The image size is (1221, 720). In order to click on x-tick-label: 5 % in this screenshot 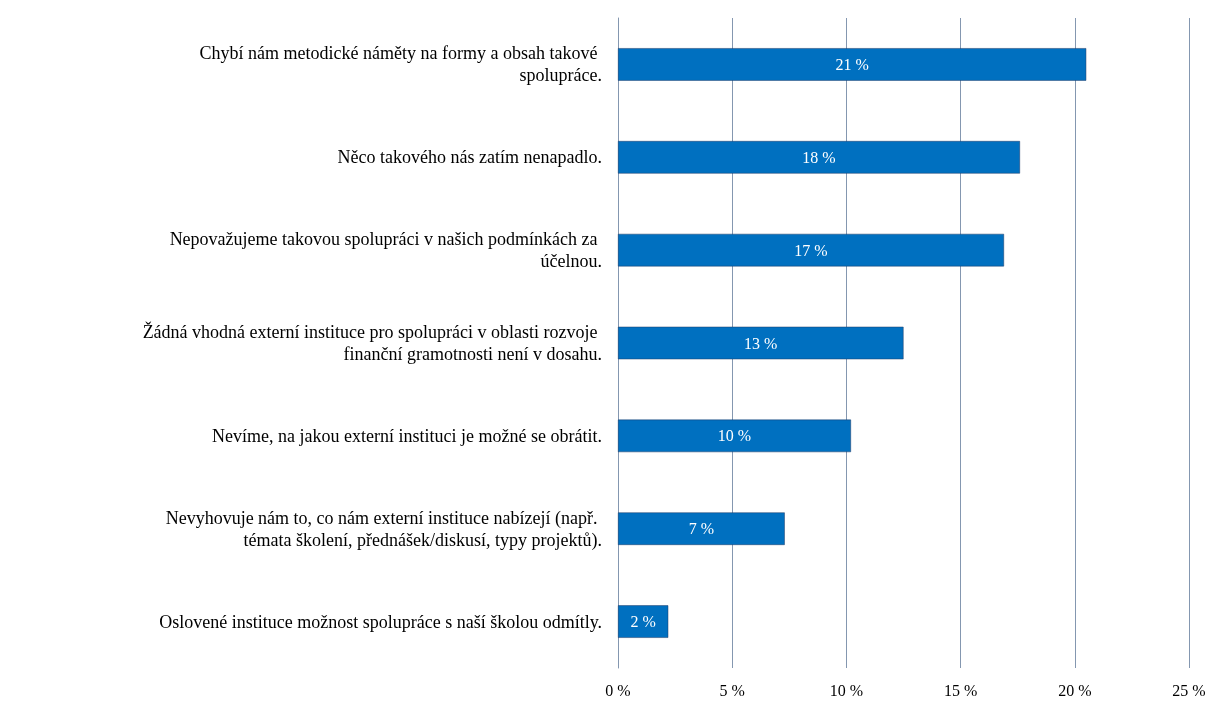, I will do `click(732, 690)`.